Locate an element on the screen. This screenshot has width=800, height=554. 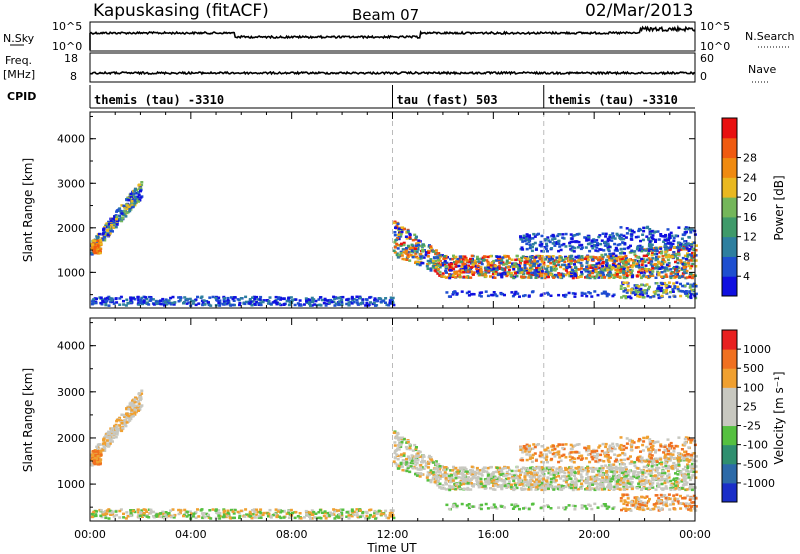
nave-tick-top: 60 is located at coordinates (707, 58).